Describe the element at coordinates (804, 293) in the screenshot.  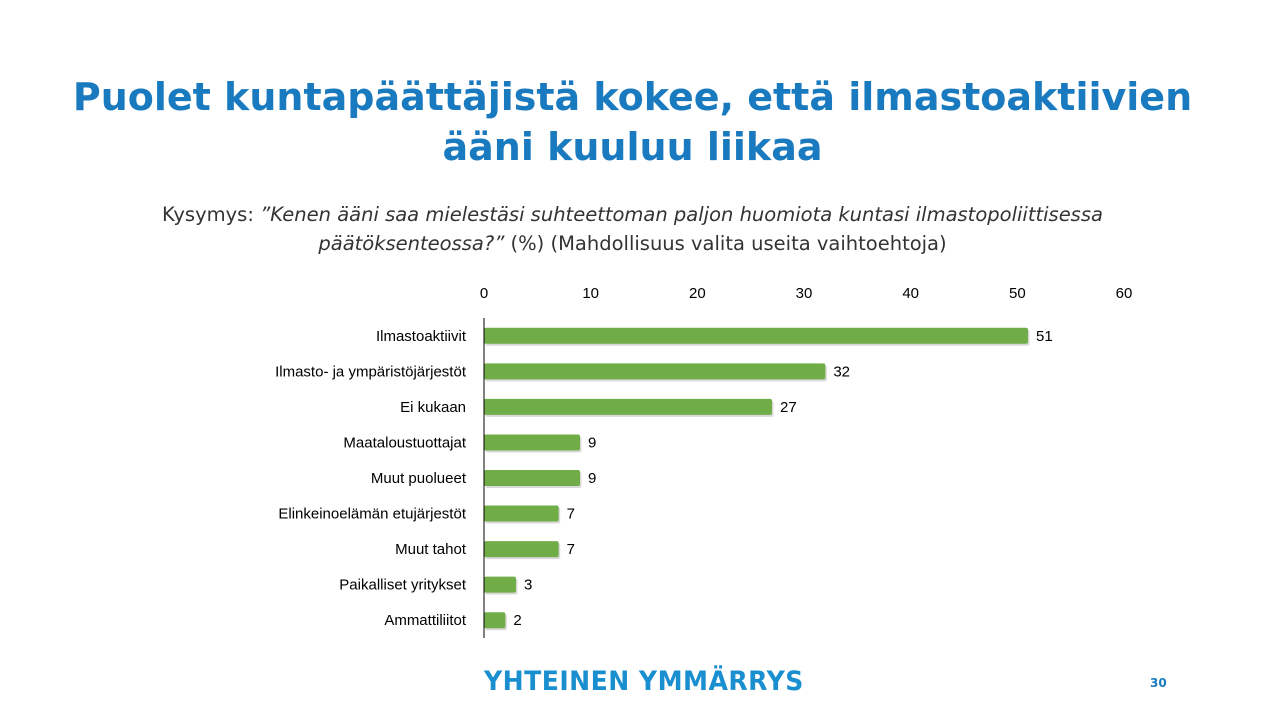
I see `x-tick-label: 30` at that location.